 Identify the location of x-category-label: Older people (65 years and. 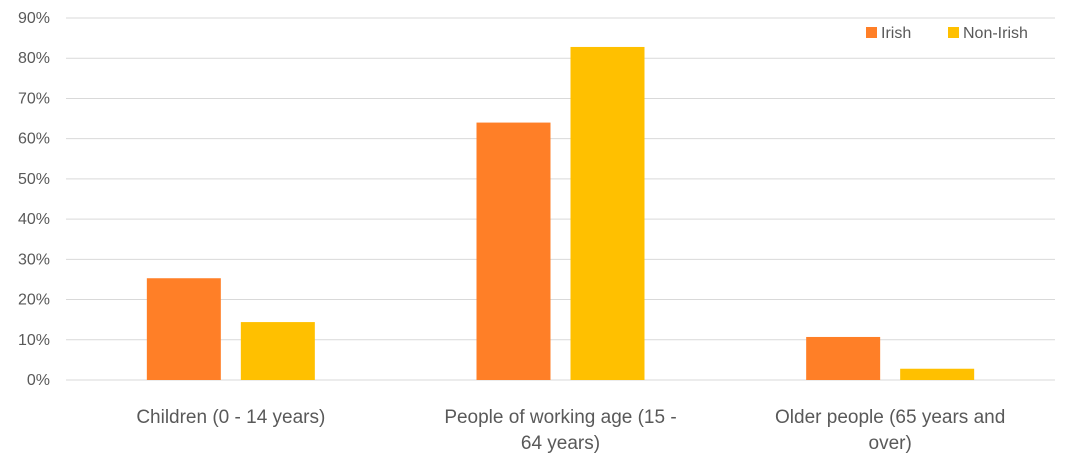
(890, 417).